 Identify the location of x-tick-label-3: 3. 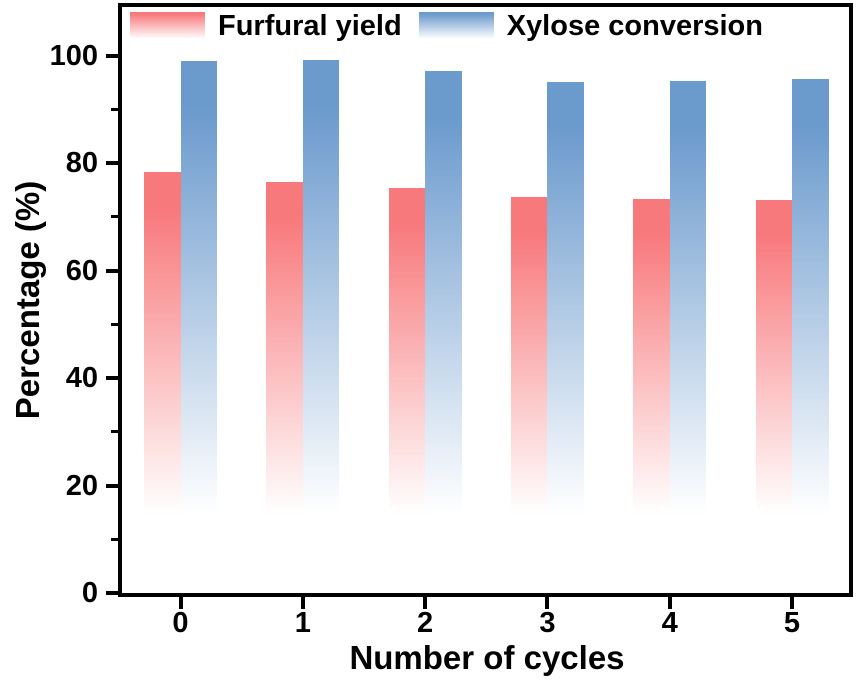
(547, 623).